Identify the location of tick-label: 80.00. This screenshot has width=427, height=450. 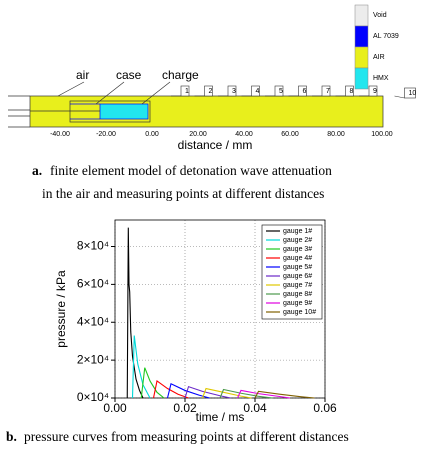
(336, 134).